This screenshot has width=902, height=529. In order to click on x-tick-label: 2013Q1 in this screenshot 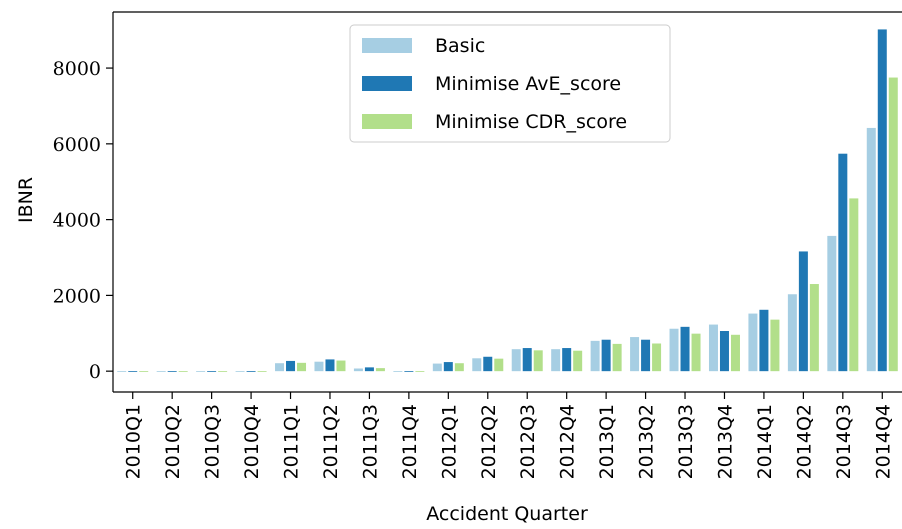, I will do `click(607, 441)`.